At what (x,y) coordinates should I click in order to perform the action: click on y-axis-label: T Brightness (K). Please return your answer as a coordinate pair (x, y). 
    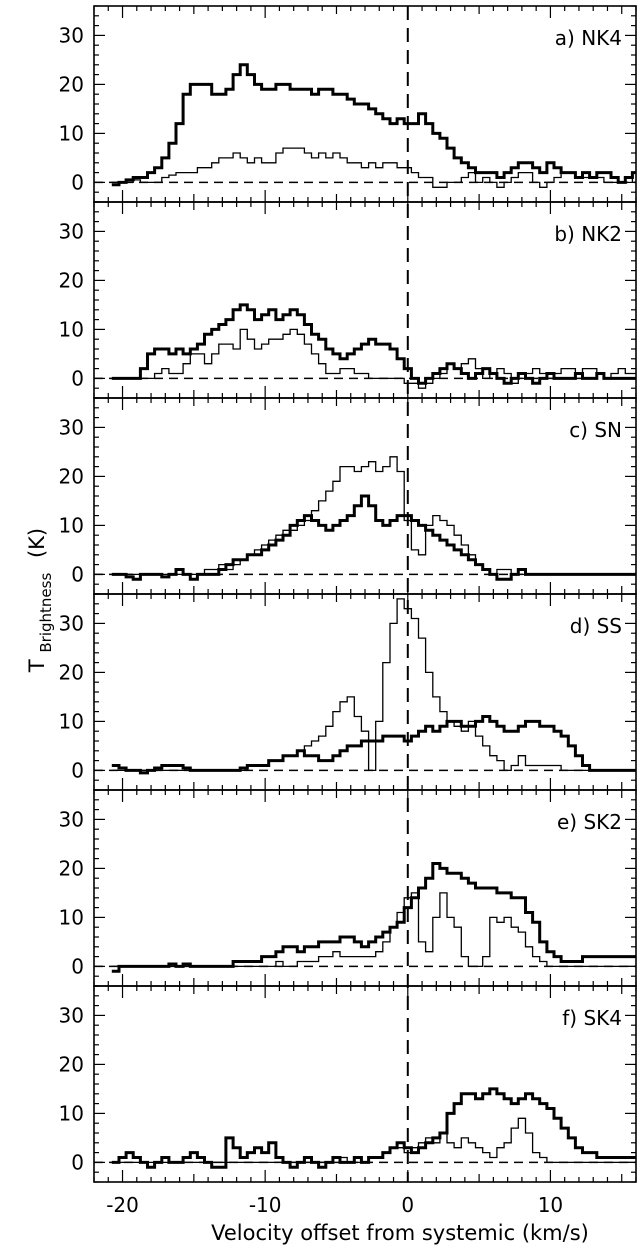
    Looking at the image, I should click on (40, 600).